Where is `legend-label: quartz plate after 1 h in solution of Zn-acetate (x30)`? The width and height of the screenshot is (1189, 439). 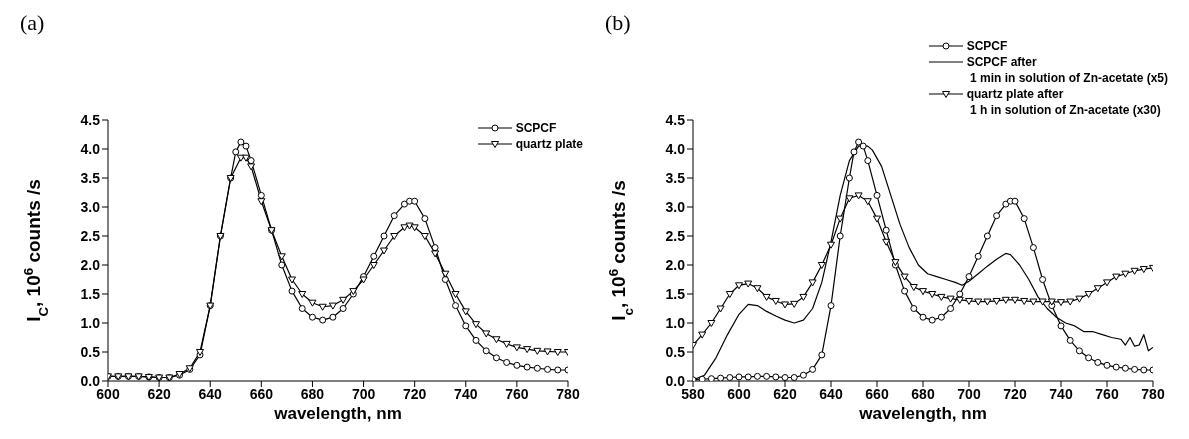
legend-label: quartz plate after 1 h in solution of Zn-acetate (x30) is located at coordinates (1063, 102).